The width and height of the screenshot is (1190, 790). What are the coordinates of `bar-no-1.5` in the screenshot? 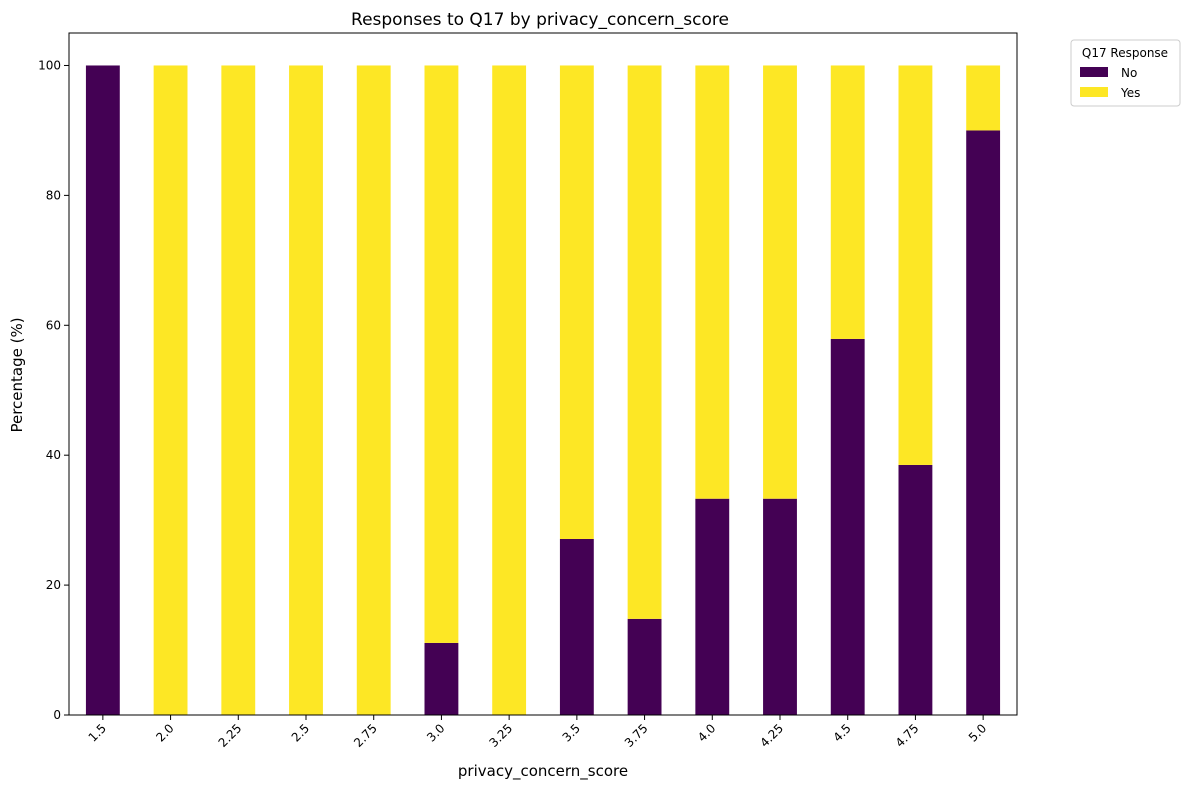 It's located at (102, 390).